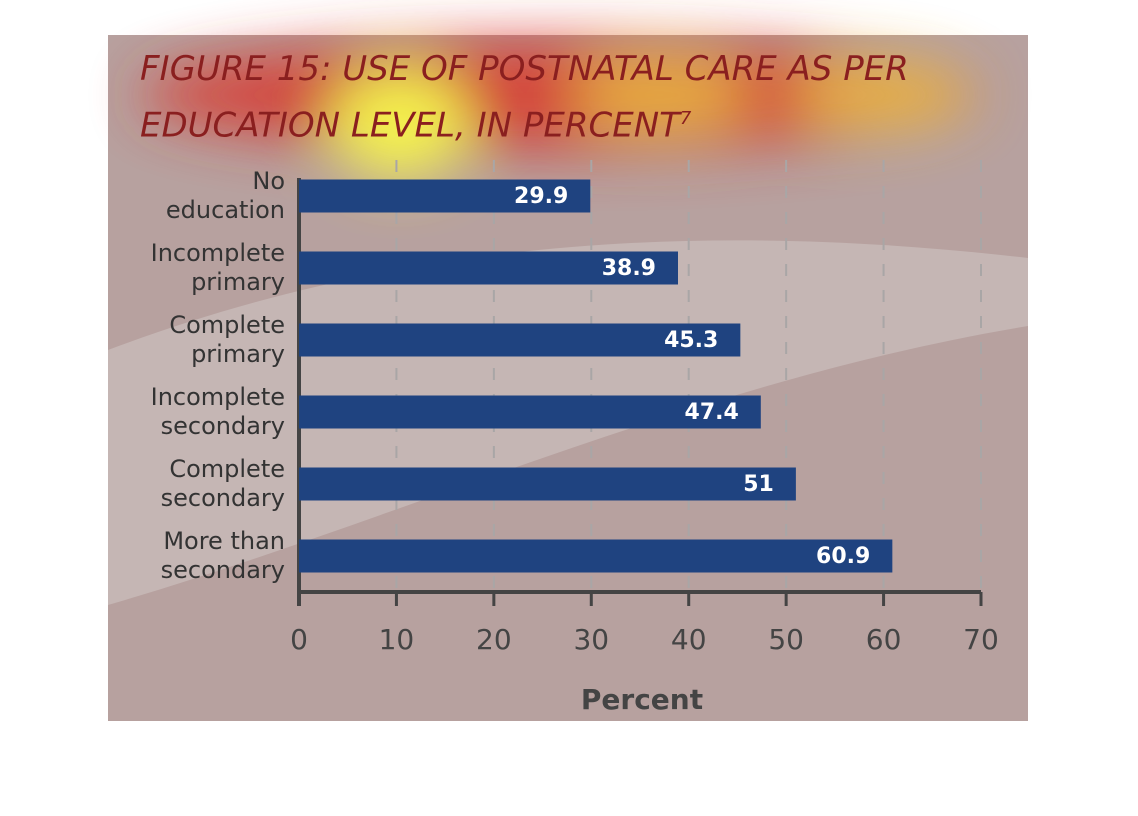  Describe the element at coordinates (884, 639) in the screenshot. I see `x-tick-label: 60` at that location.